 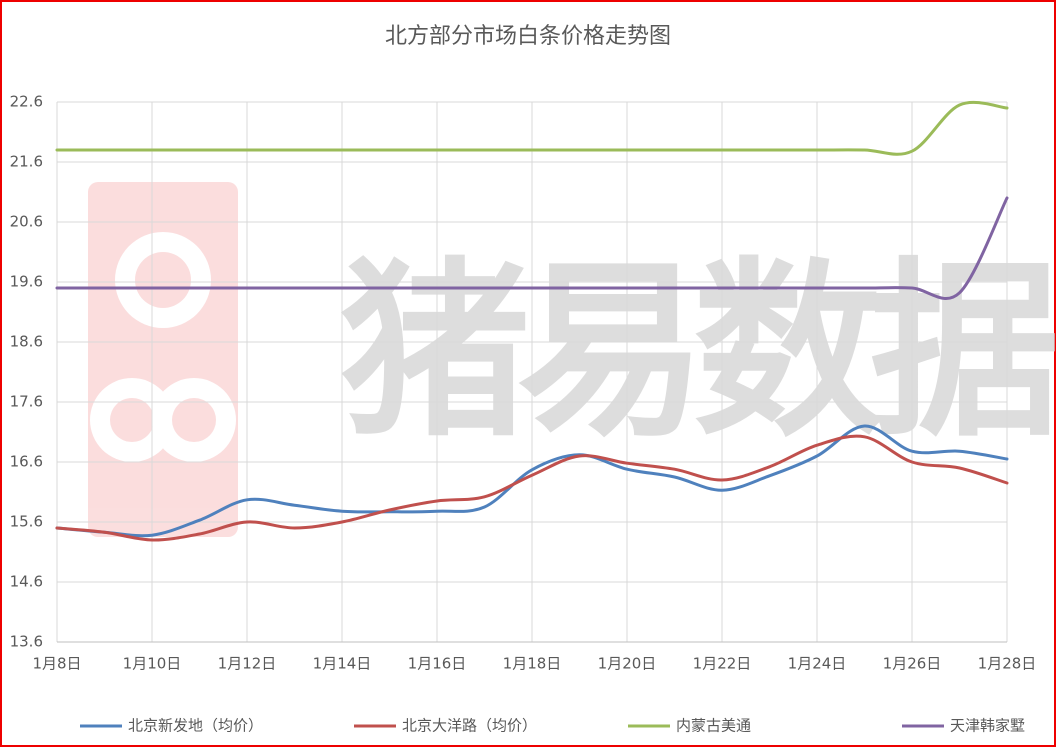 What do you see at coordinates (26, 402) in the screenshot?
I see `y-tick-label: 17.6` at bounding box center [26, 402].